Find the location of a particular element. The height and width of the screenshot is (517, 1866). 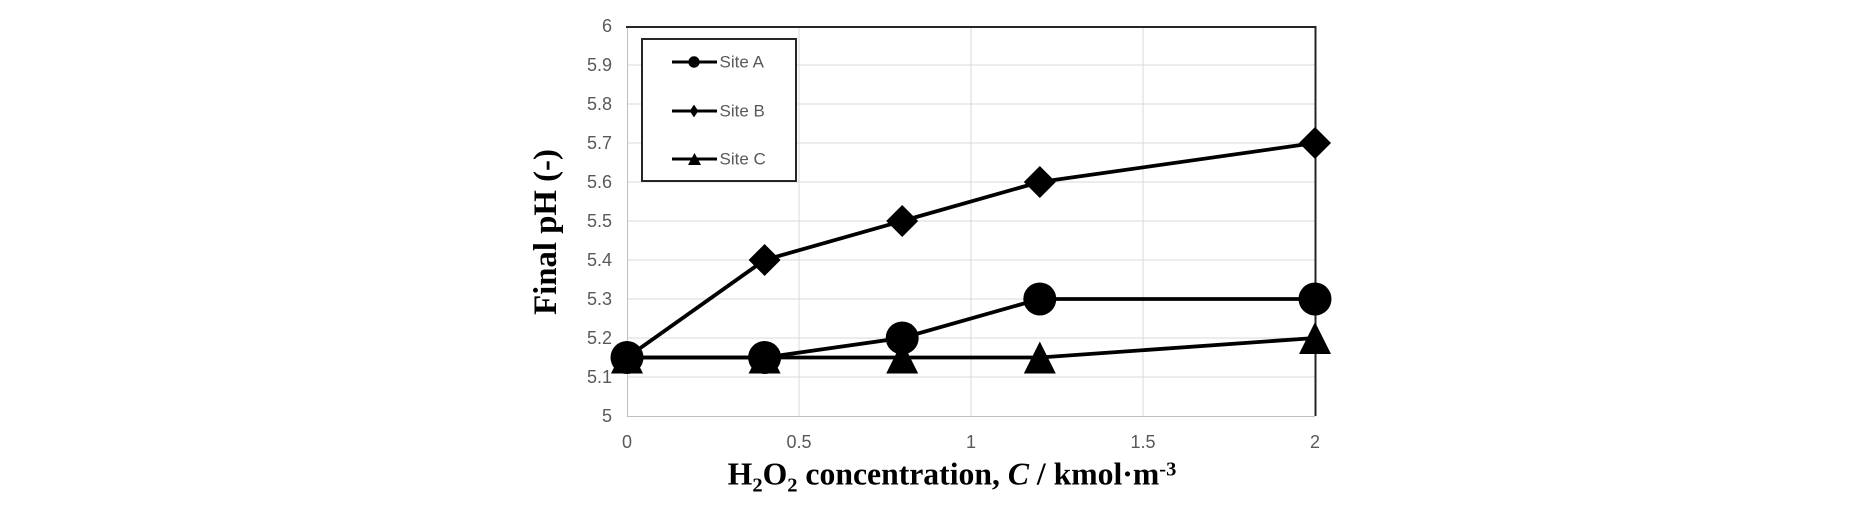

svg-text: 5 is located at coordinates (607, 416).